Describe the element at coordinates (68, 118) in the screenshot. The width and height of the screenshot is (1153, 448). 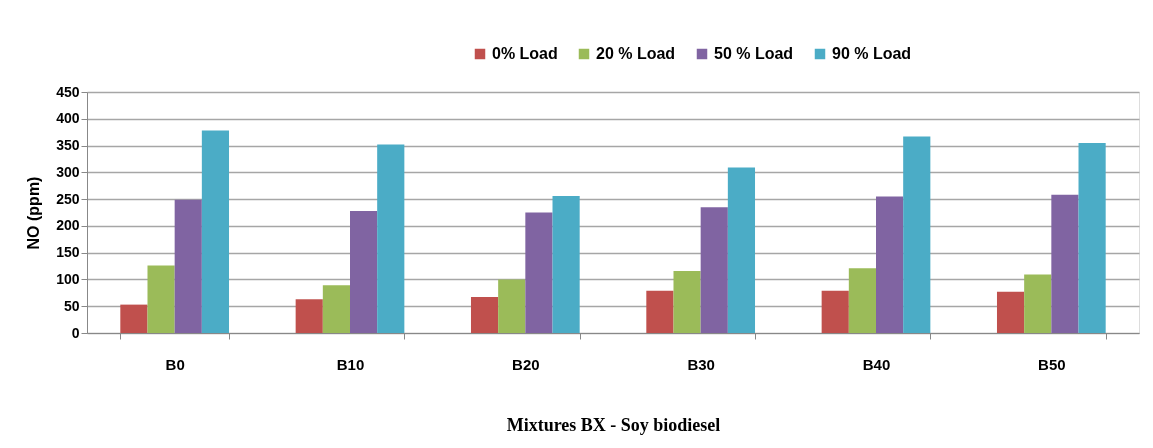
I see `y-tick-label: 400` at that location.